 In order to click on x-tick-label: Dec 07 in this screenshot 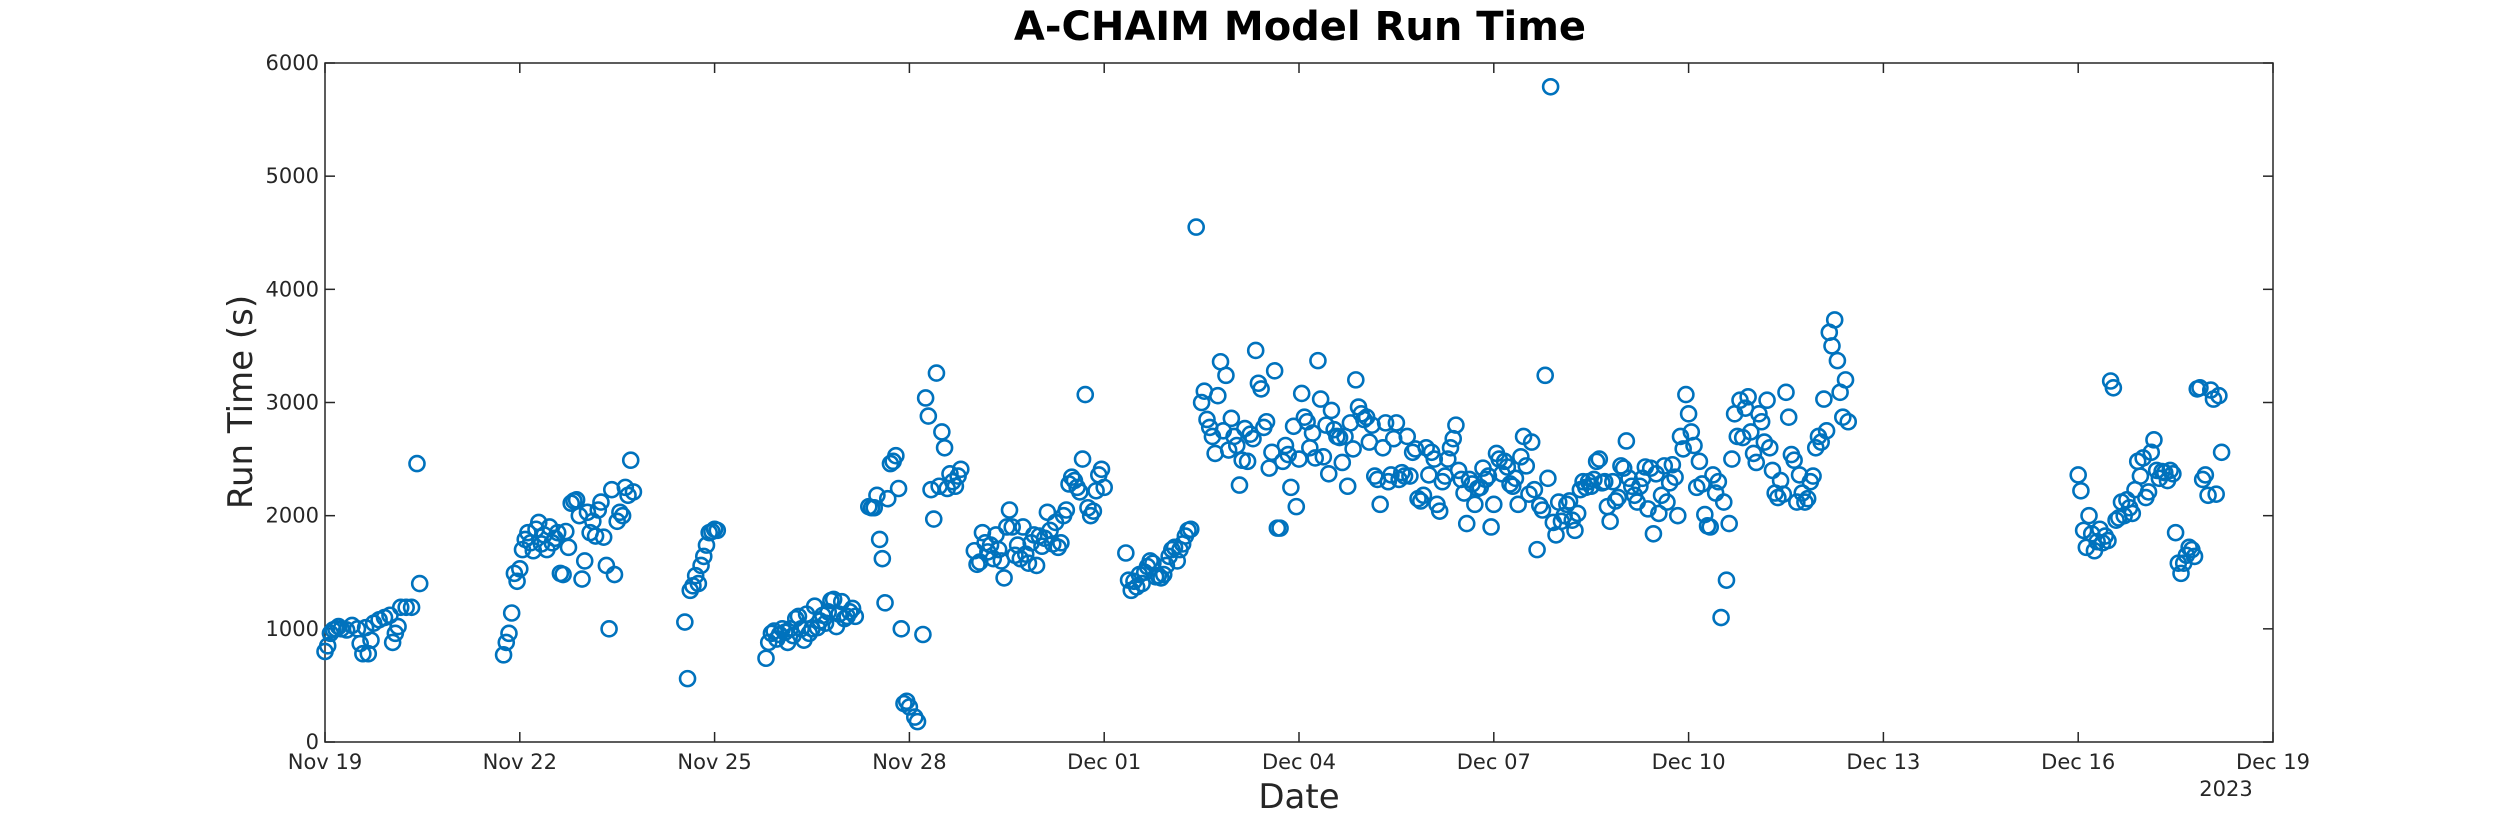, I will do `click(1494, 762)`.